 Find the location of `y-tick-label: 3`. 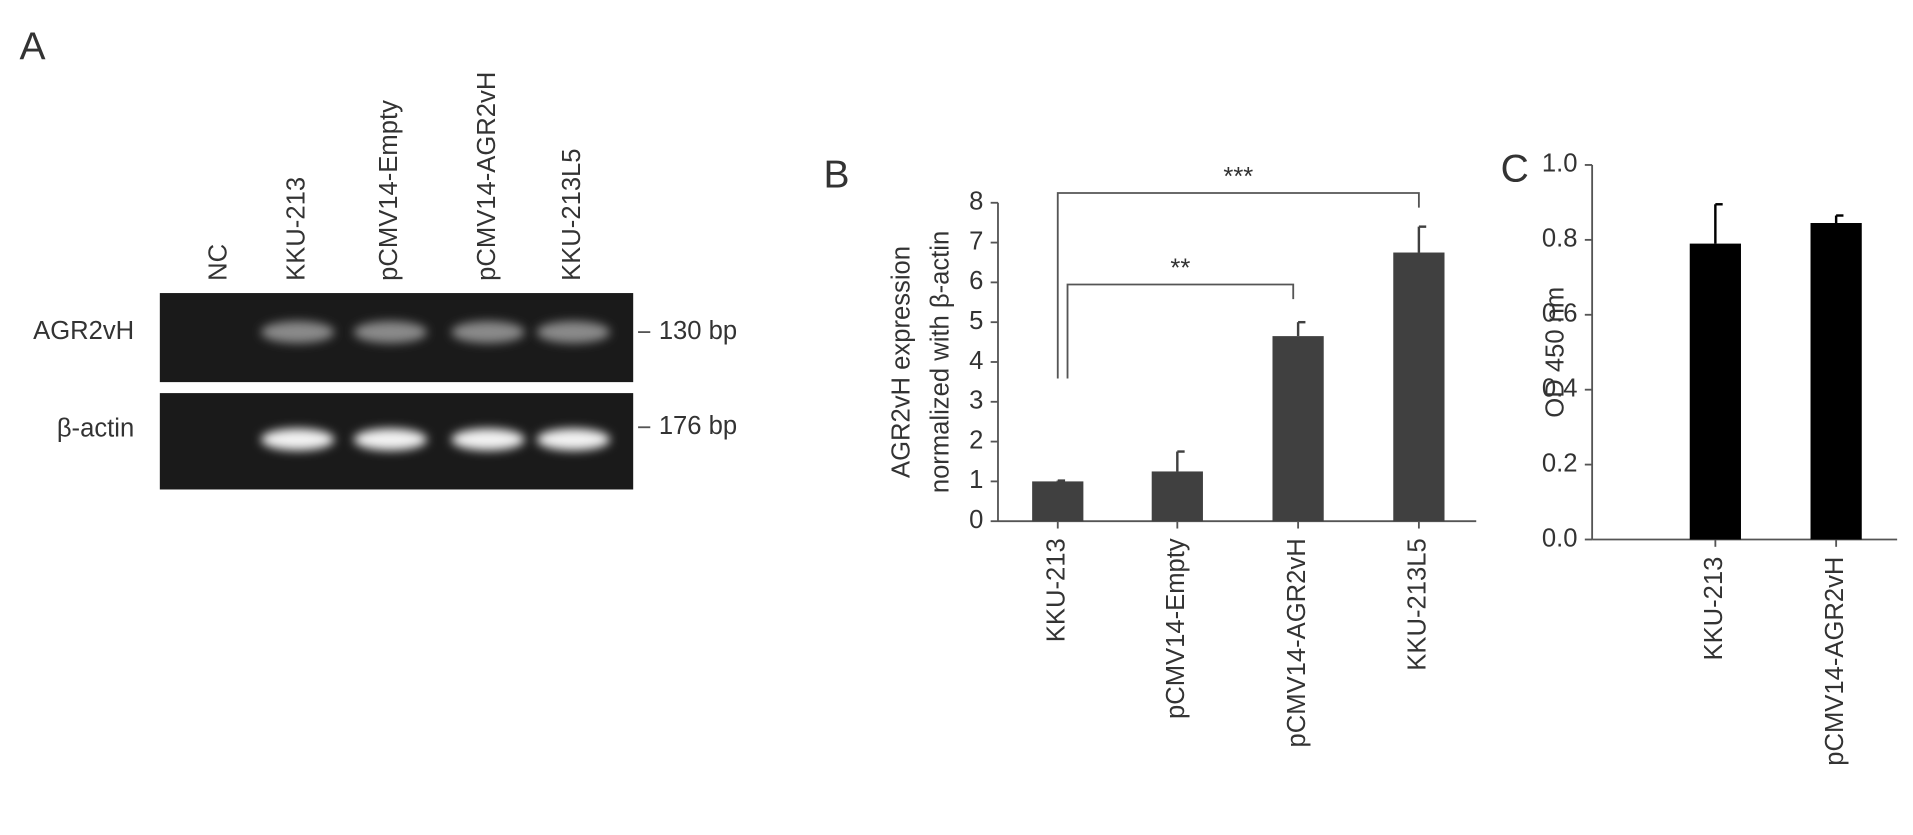

y-tick-label: 3 is located at coordinates (976, 401).